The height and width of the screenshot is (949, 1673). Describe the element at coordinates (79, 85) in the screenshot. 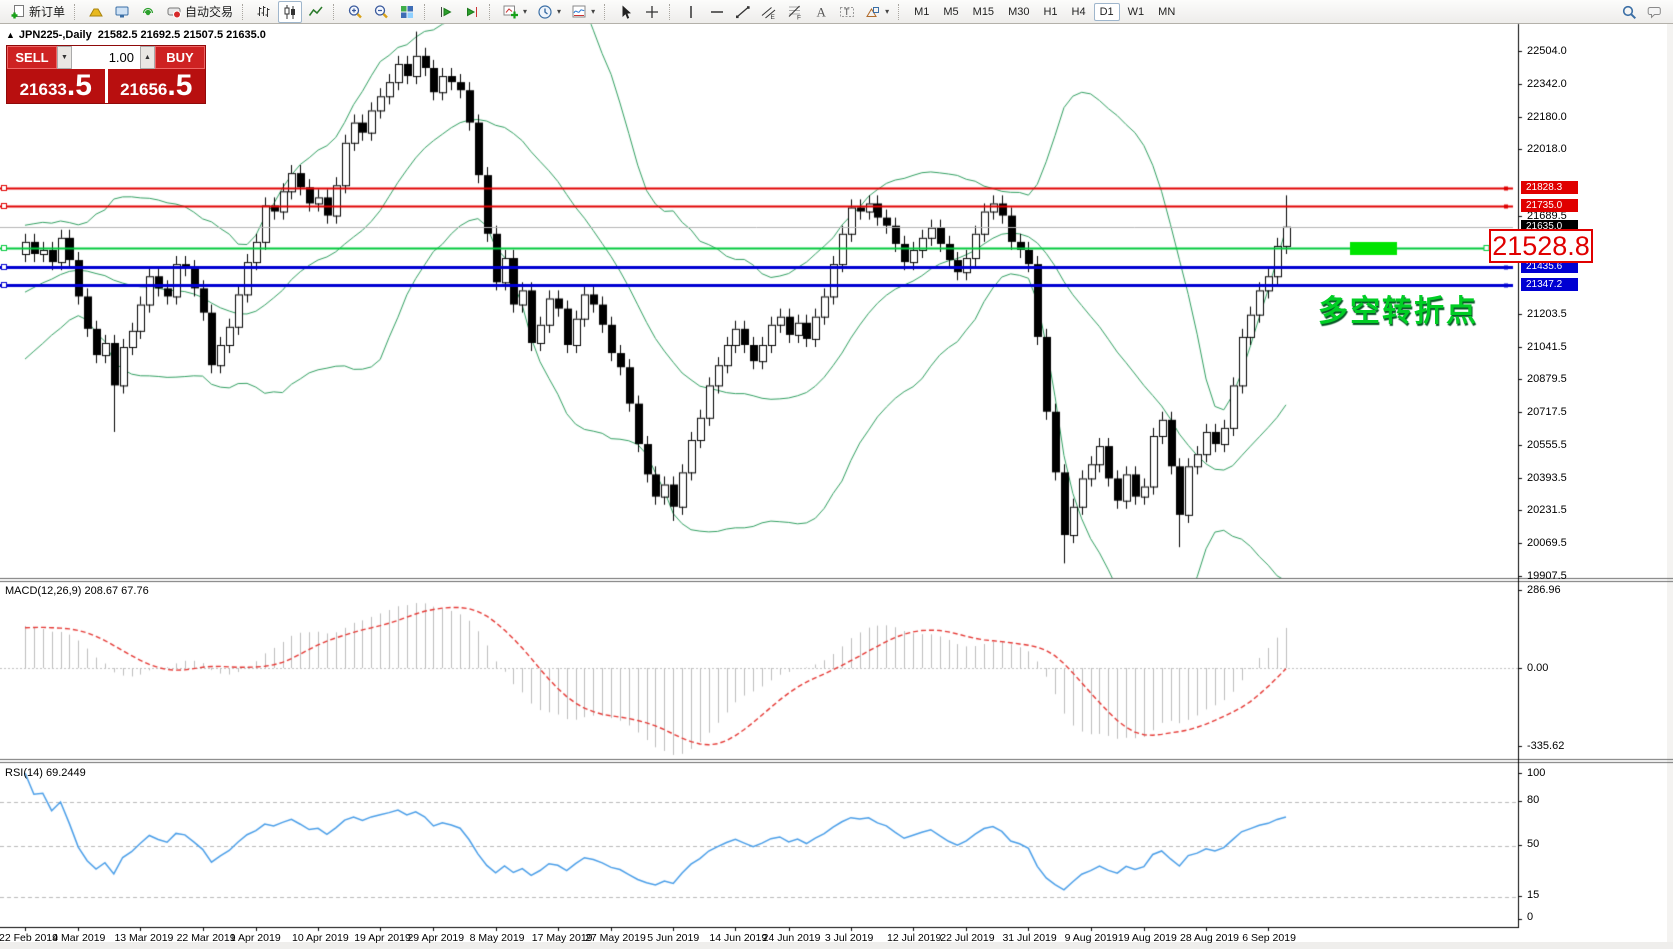

I see `sell-price-sub: .5` at that location.